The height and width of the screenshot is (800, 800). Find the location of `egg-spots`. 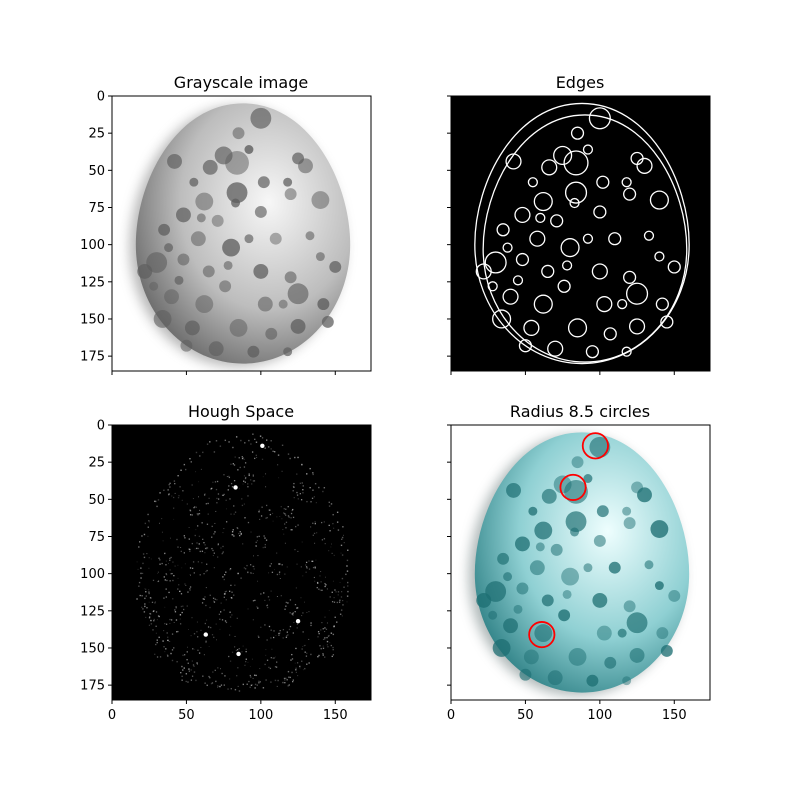

egg-spots is located at coordinates (578, 561).